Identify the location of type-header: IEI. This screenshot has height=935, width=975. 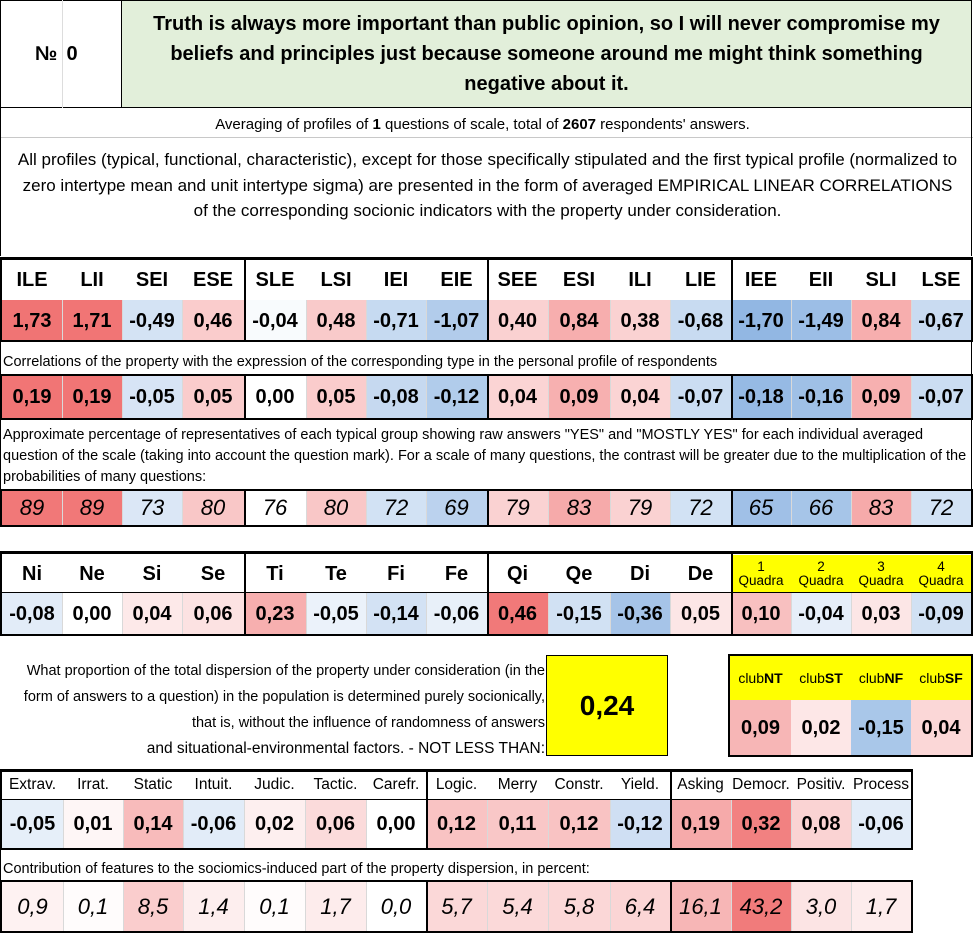
(396, 279).